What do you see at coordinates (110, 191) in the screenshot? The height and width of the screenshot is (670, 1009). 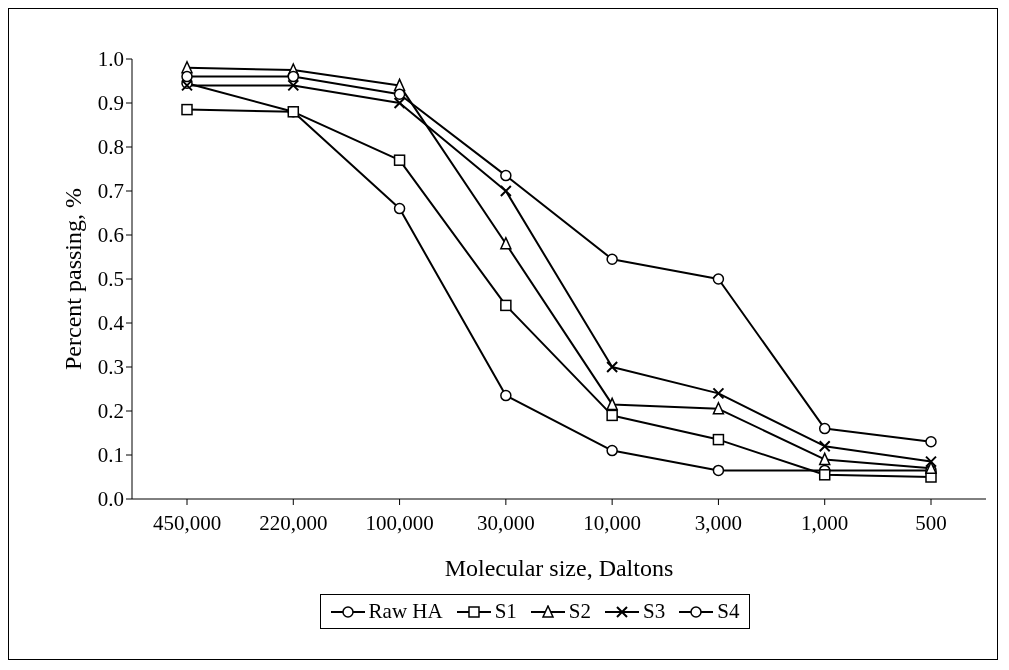 I see `y-tick-label: 0.7` at bounding box center [110, 191].